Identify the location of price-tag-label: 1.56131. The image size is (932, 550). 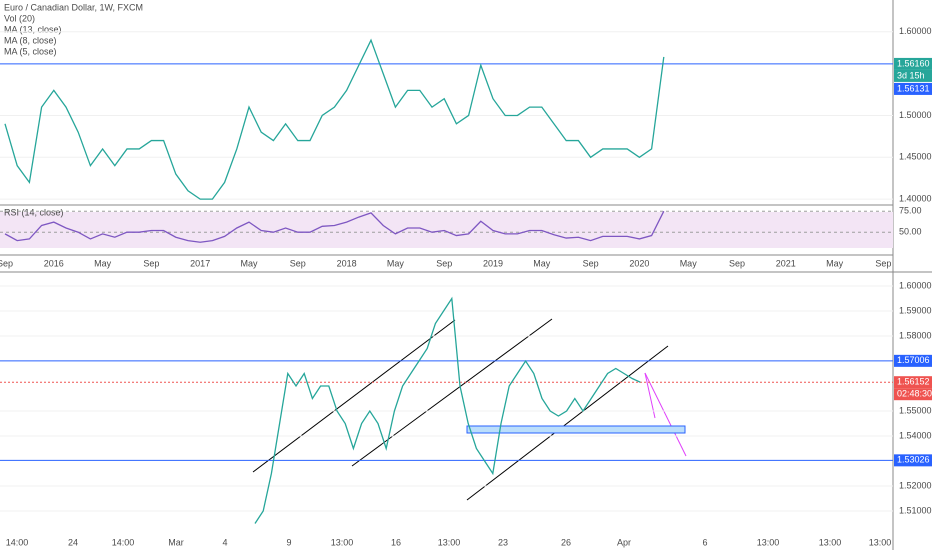
(913, 88).